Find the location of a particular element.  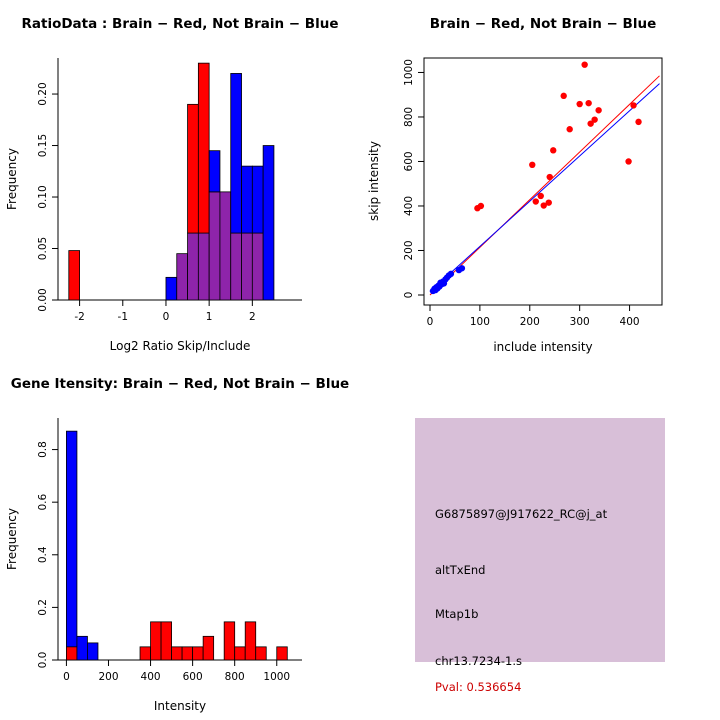

svg-text: 0.4 is located at coordinates (43, 554).